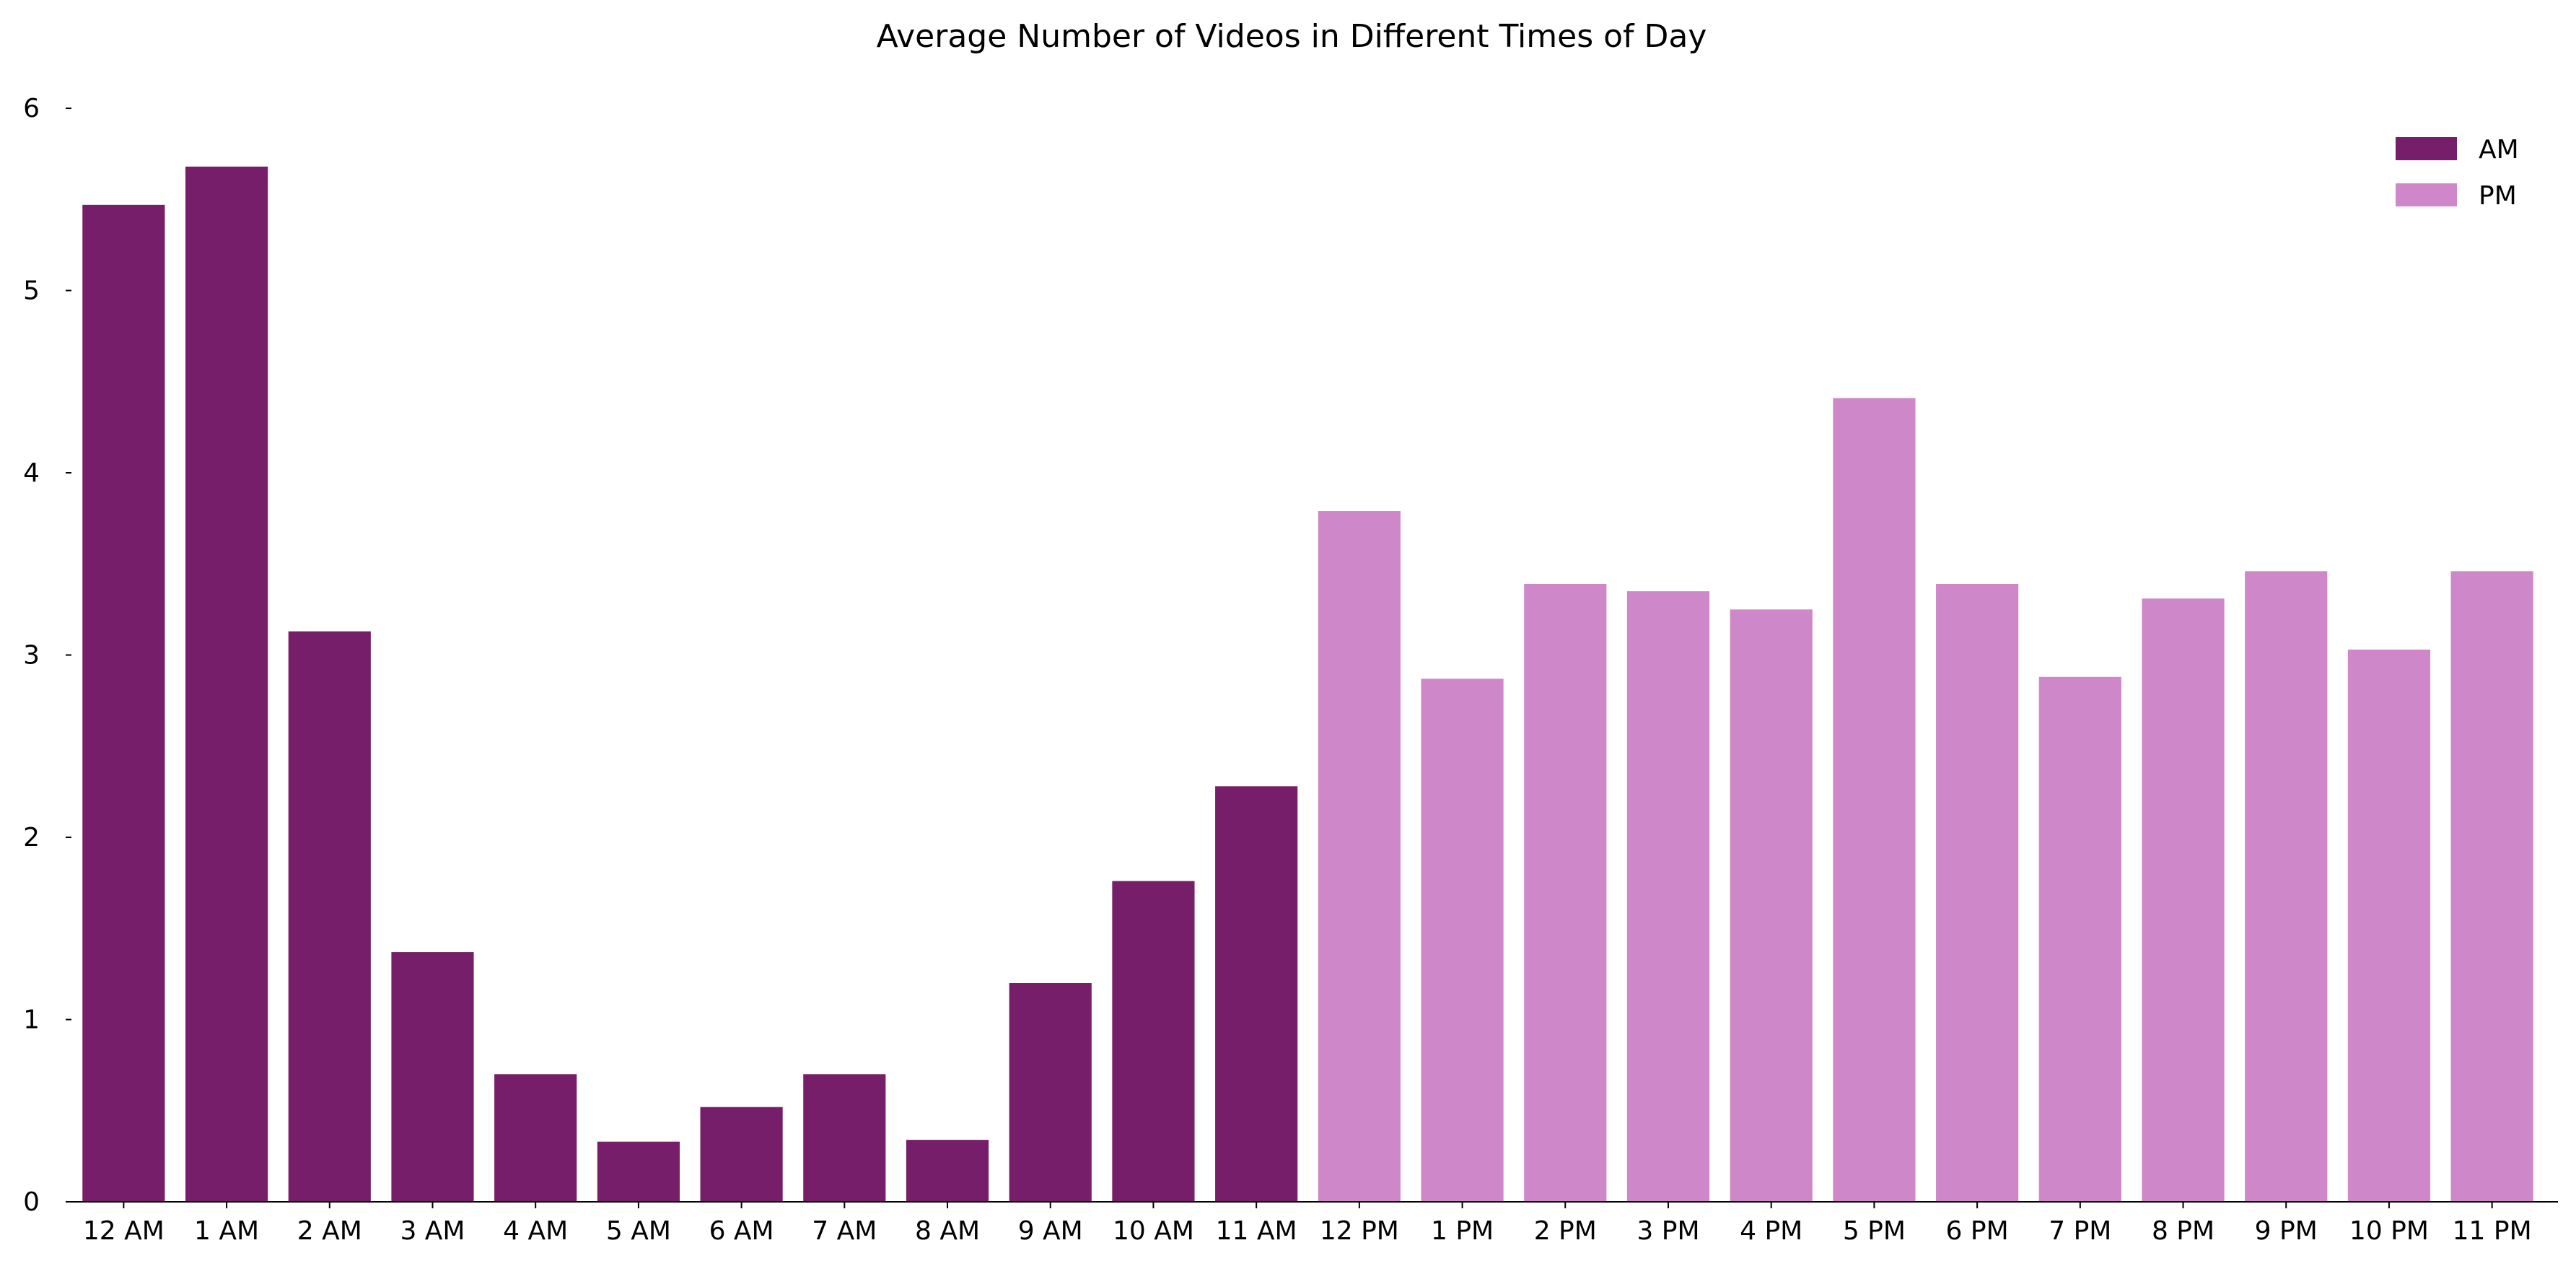 Image resolution: width=2576 pixels, height=1274 pixels. Describe the element at coordinates (2080, 1231) in the screenshot. I see `x-tick-label: 7 PM` at that location.